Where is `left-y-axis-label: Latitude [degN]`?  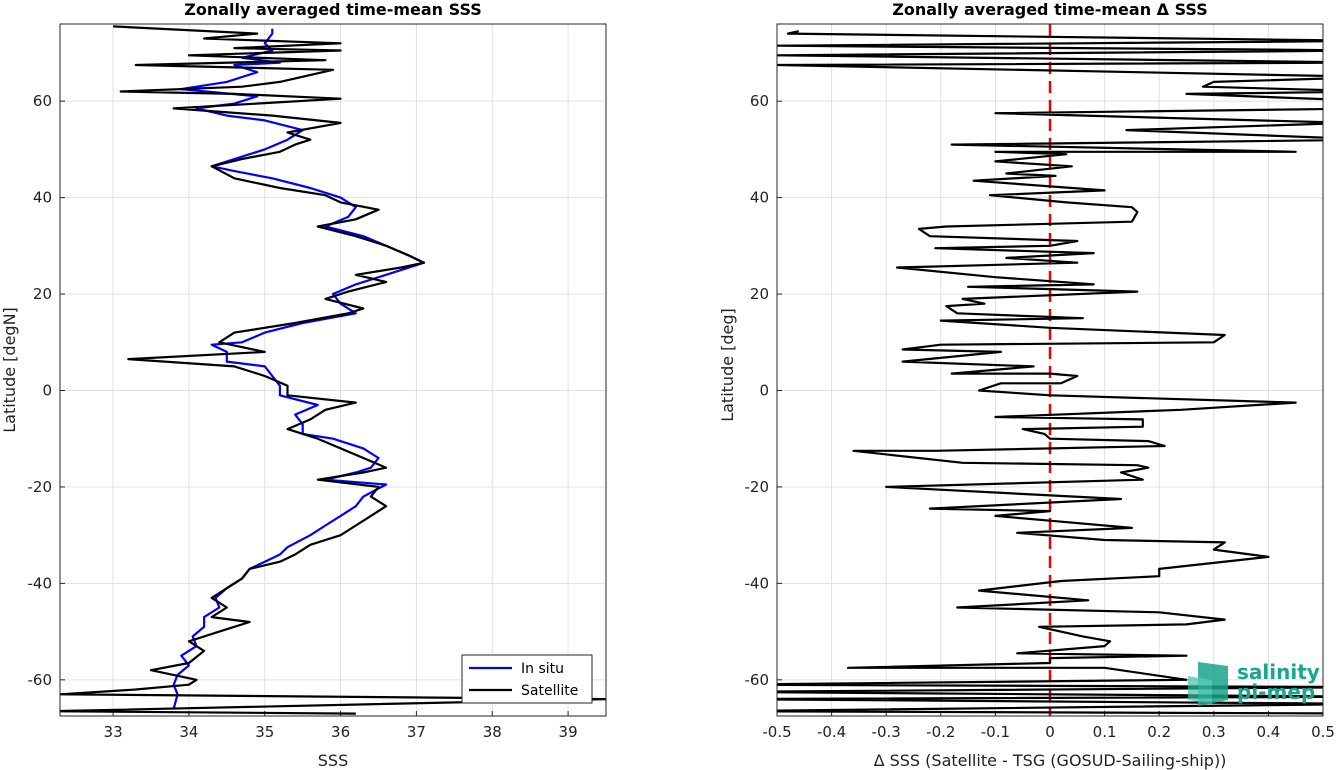
left-y-axis-label: Latitude [degN] is located at coordinates (9, 370).